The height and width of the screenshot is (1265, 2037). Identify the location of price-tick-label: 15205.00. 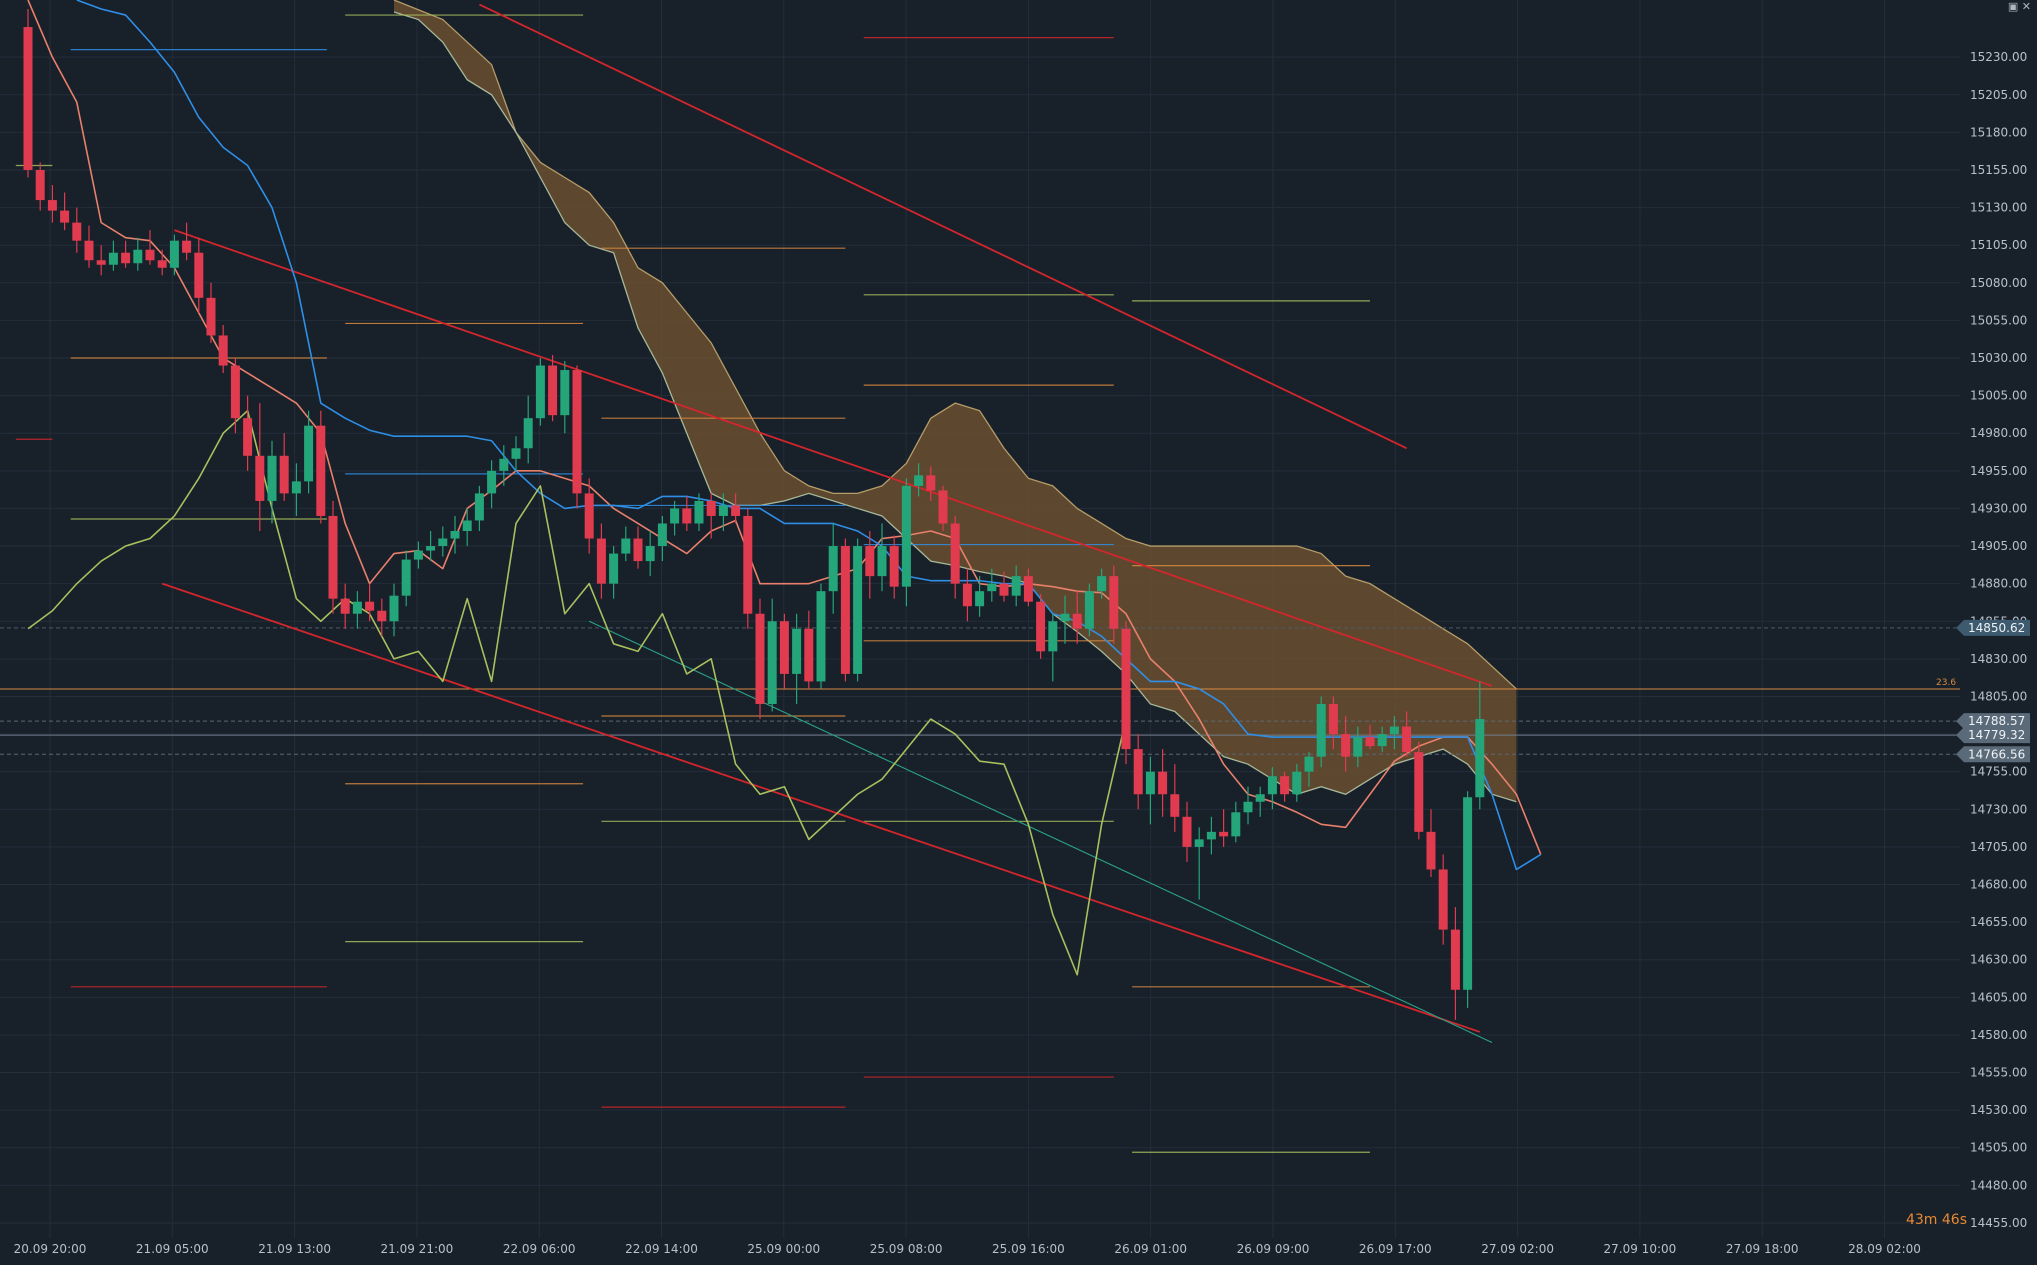
(1998, 95).